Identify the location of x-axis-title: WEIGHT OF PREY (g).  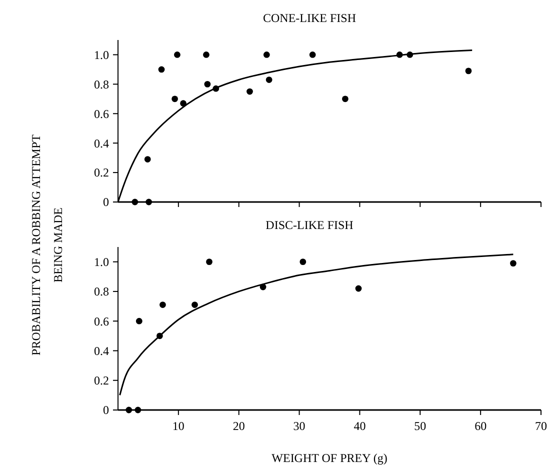
(330, 458).